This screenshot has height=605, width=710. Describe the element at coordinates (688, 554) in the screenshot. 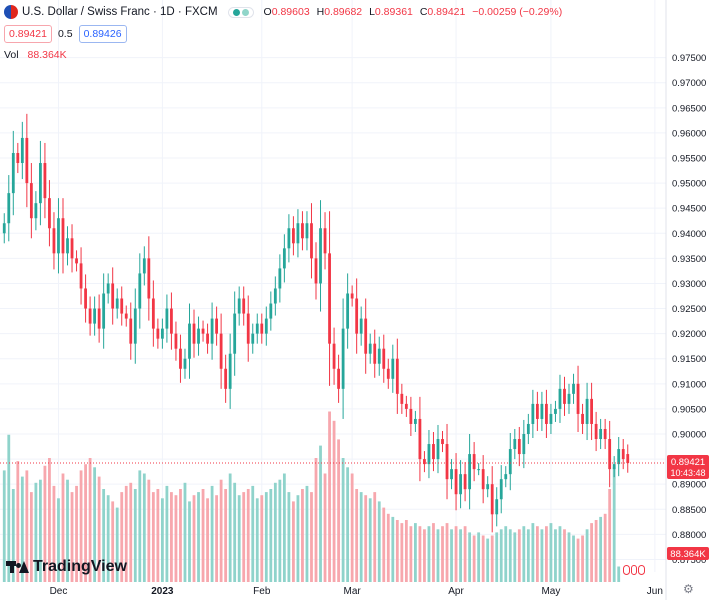

I see `volume-tag-label: 88.364K` at that location.